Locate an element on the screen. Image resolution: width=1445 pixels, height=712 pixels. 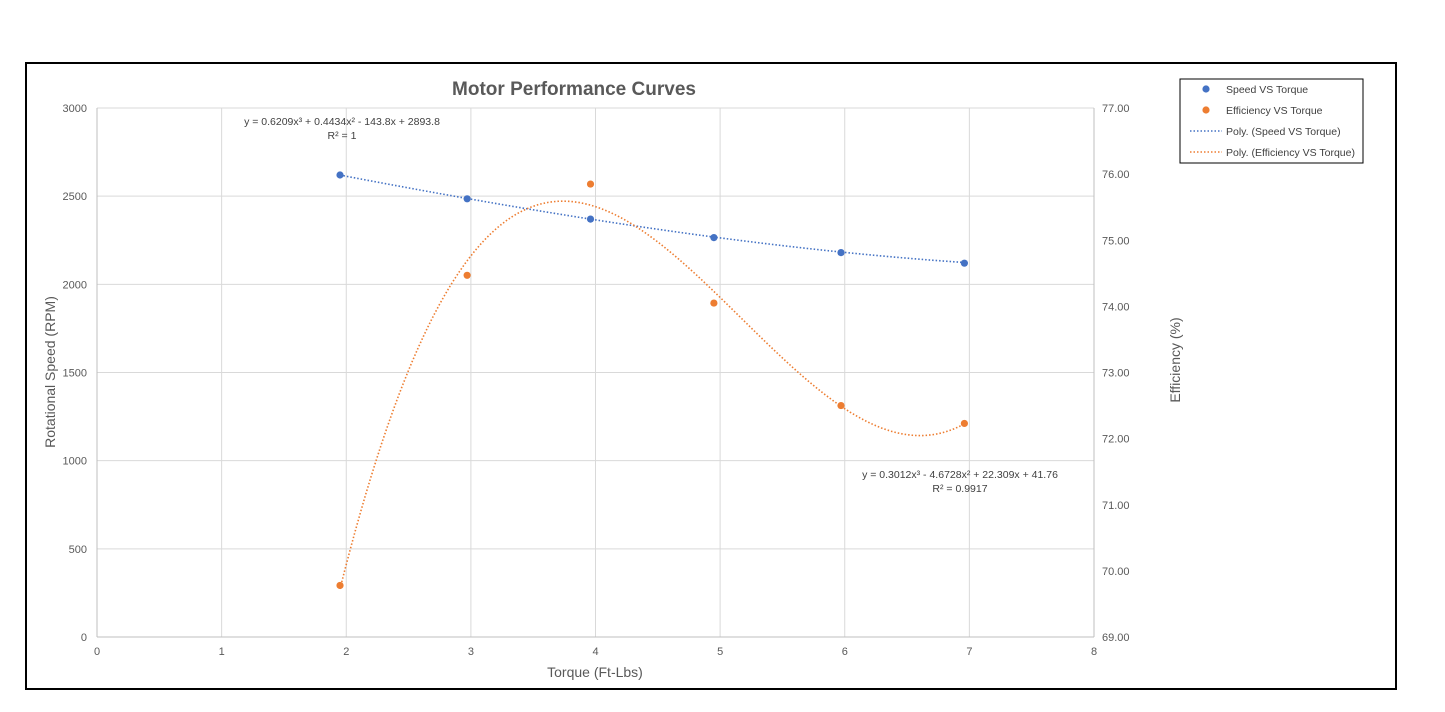
y2-tick-label: 75.00 is located at coordinates (1116, 241).